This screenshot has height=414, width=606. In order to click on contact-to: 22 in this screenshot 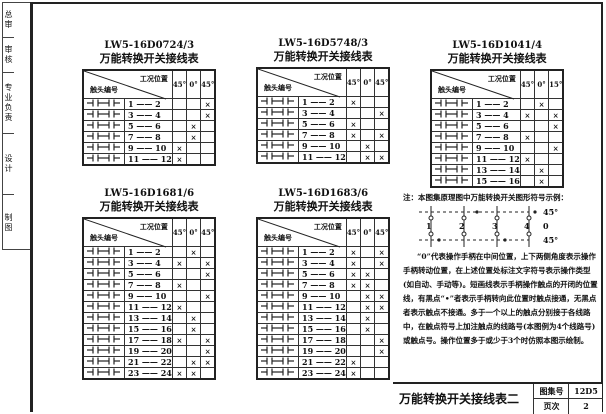, I will do `click(166, 361)`.